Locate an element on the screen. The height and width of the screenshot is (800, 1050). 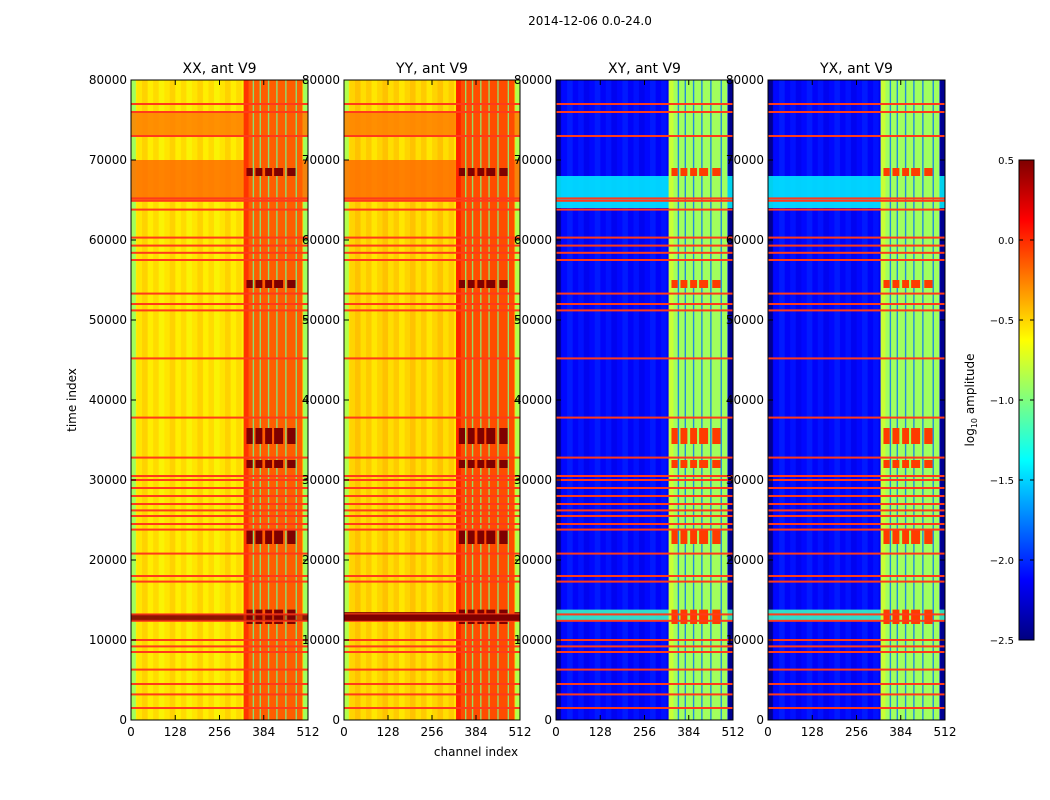
y-tick-label: 30000 is located at coordinates (321, 480).